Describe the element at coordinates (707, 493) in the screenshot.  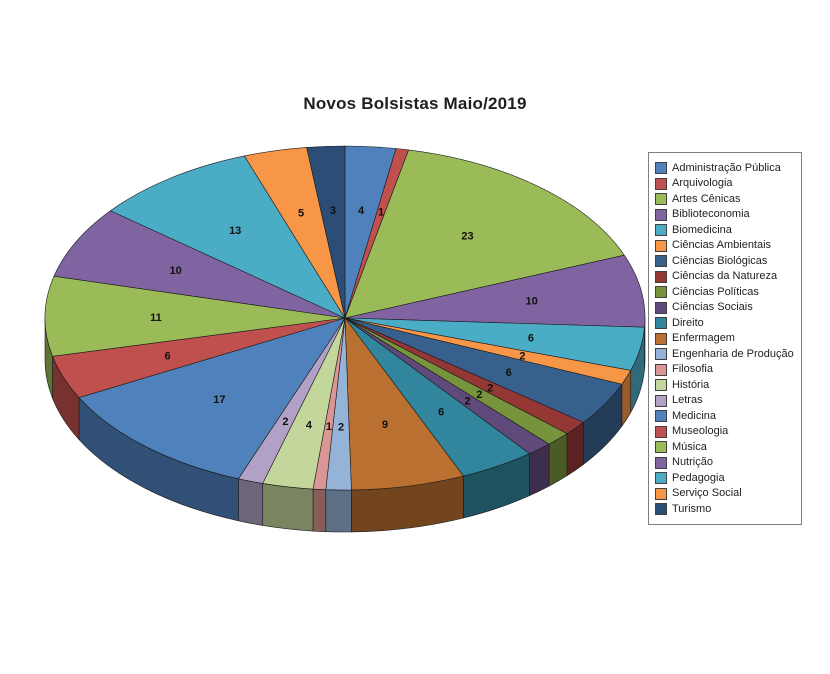
I see `legend-label: Serviço Social` at that location.